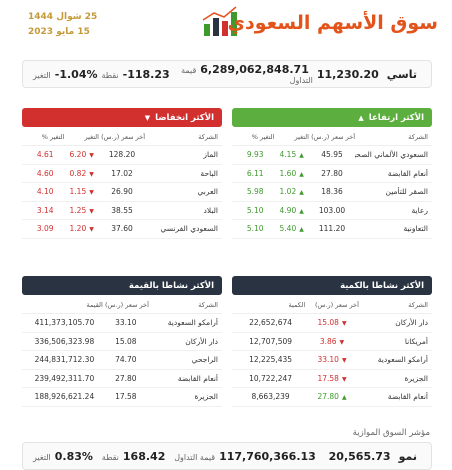  I want to click on table-row: أنعام القابضة 27.80 8,663,239, so click(332, 397).